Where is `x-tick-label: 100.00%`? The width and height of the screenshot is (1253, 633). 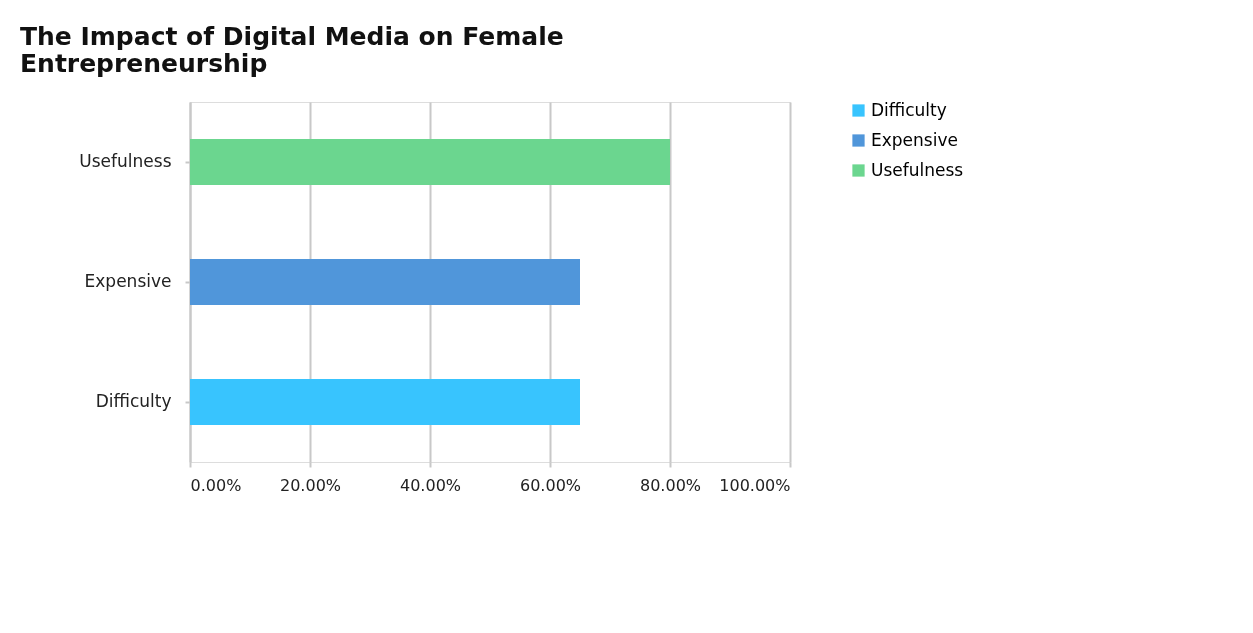
x-tick-label: 100.00% is located at coordinates (755, 485).